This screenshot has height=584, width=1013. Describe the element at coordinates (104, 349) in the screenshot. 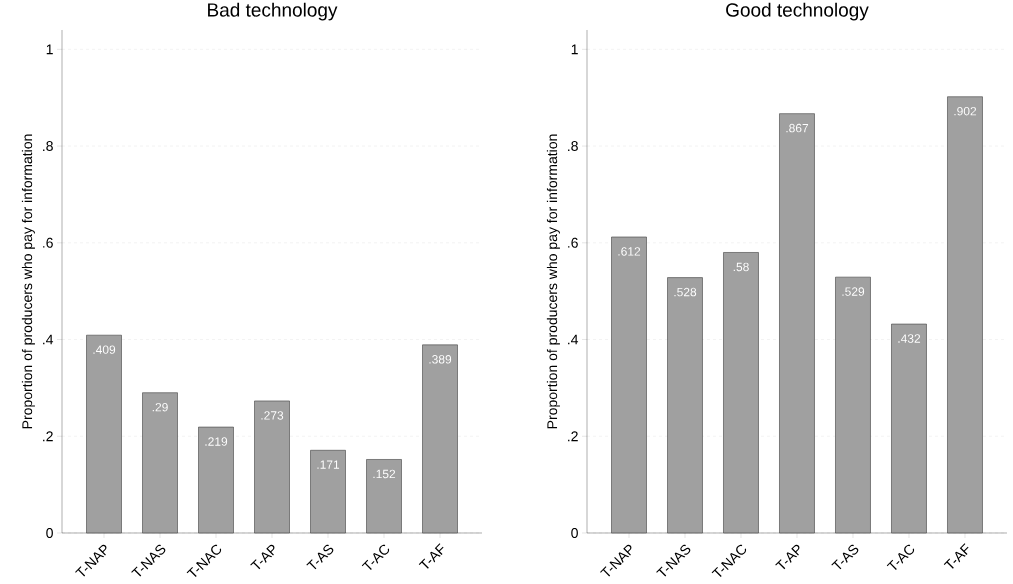

I see `data-label: .409` at that location.